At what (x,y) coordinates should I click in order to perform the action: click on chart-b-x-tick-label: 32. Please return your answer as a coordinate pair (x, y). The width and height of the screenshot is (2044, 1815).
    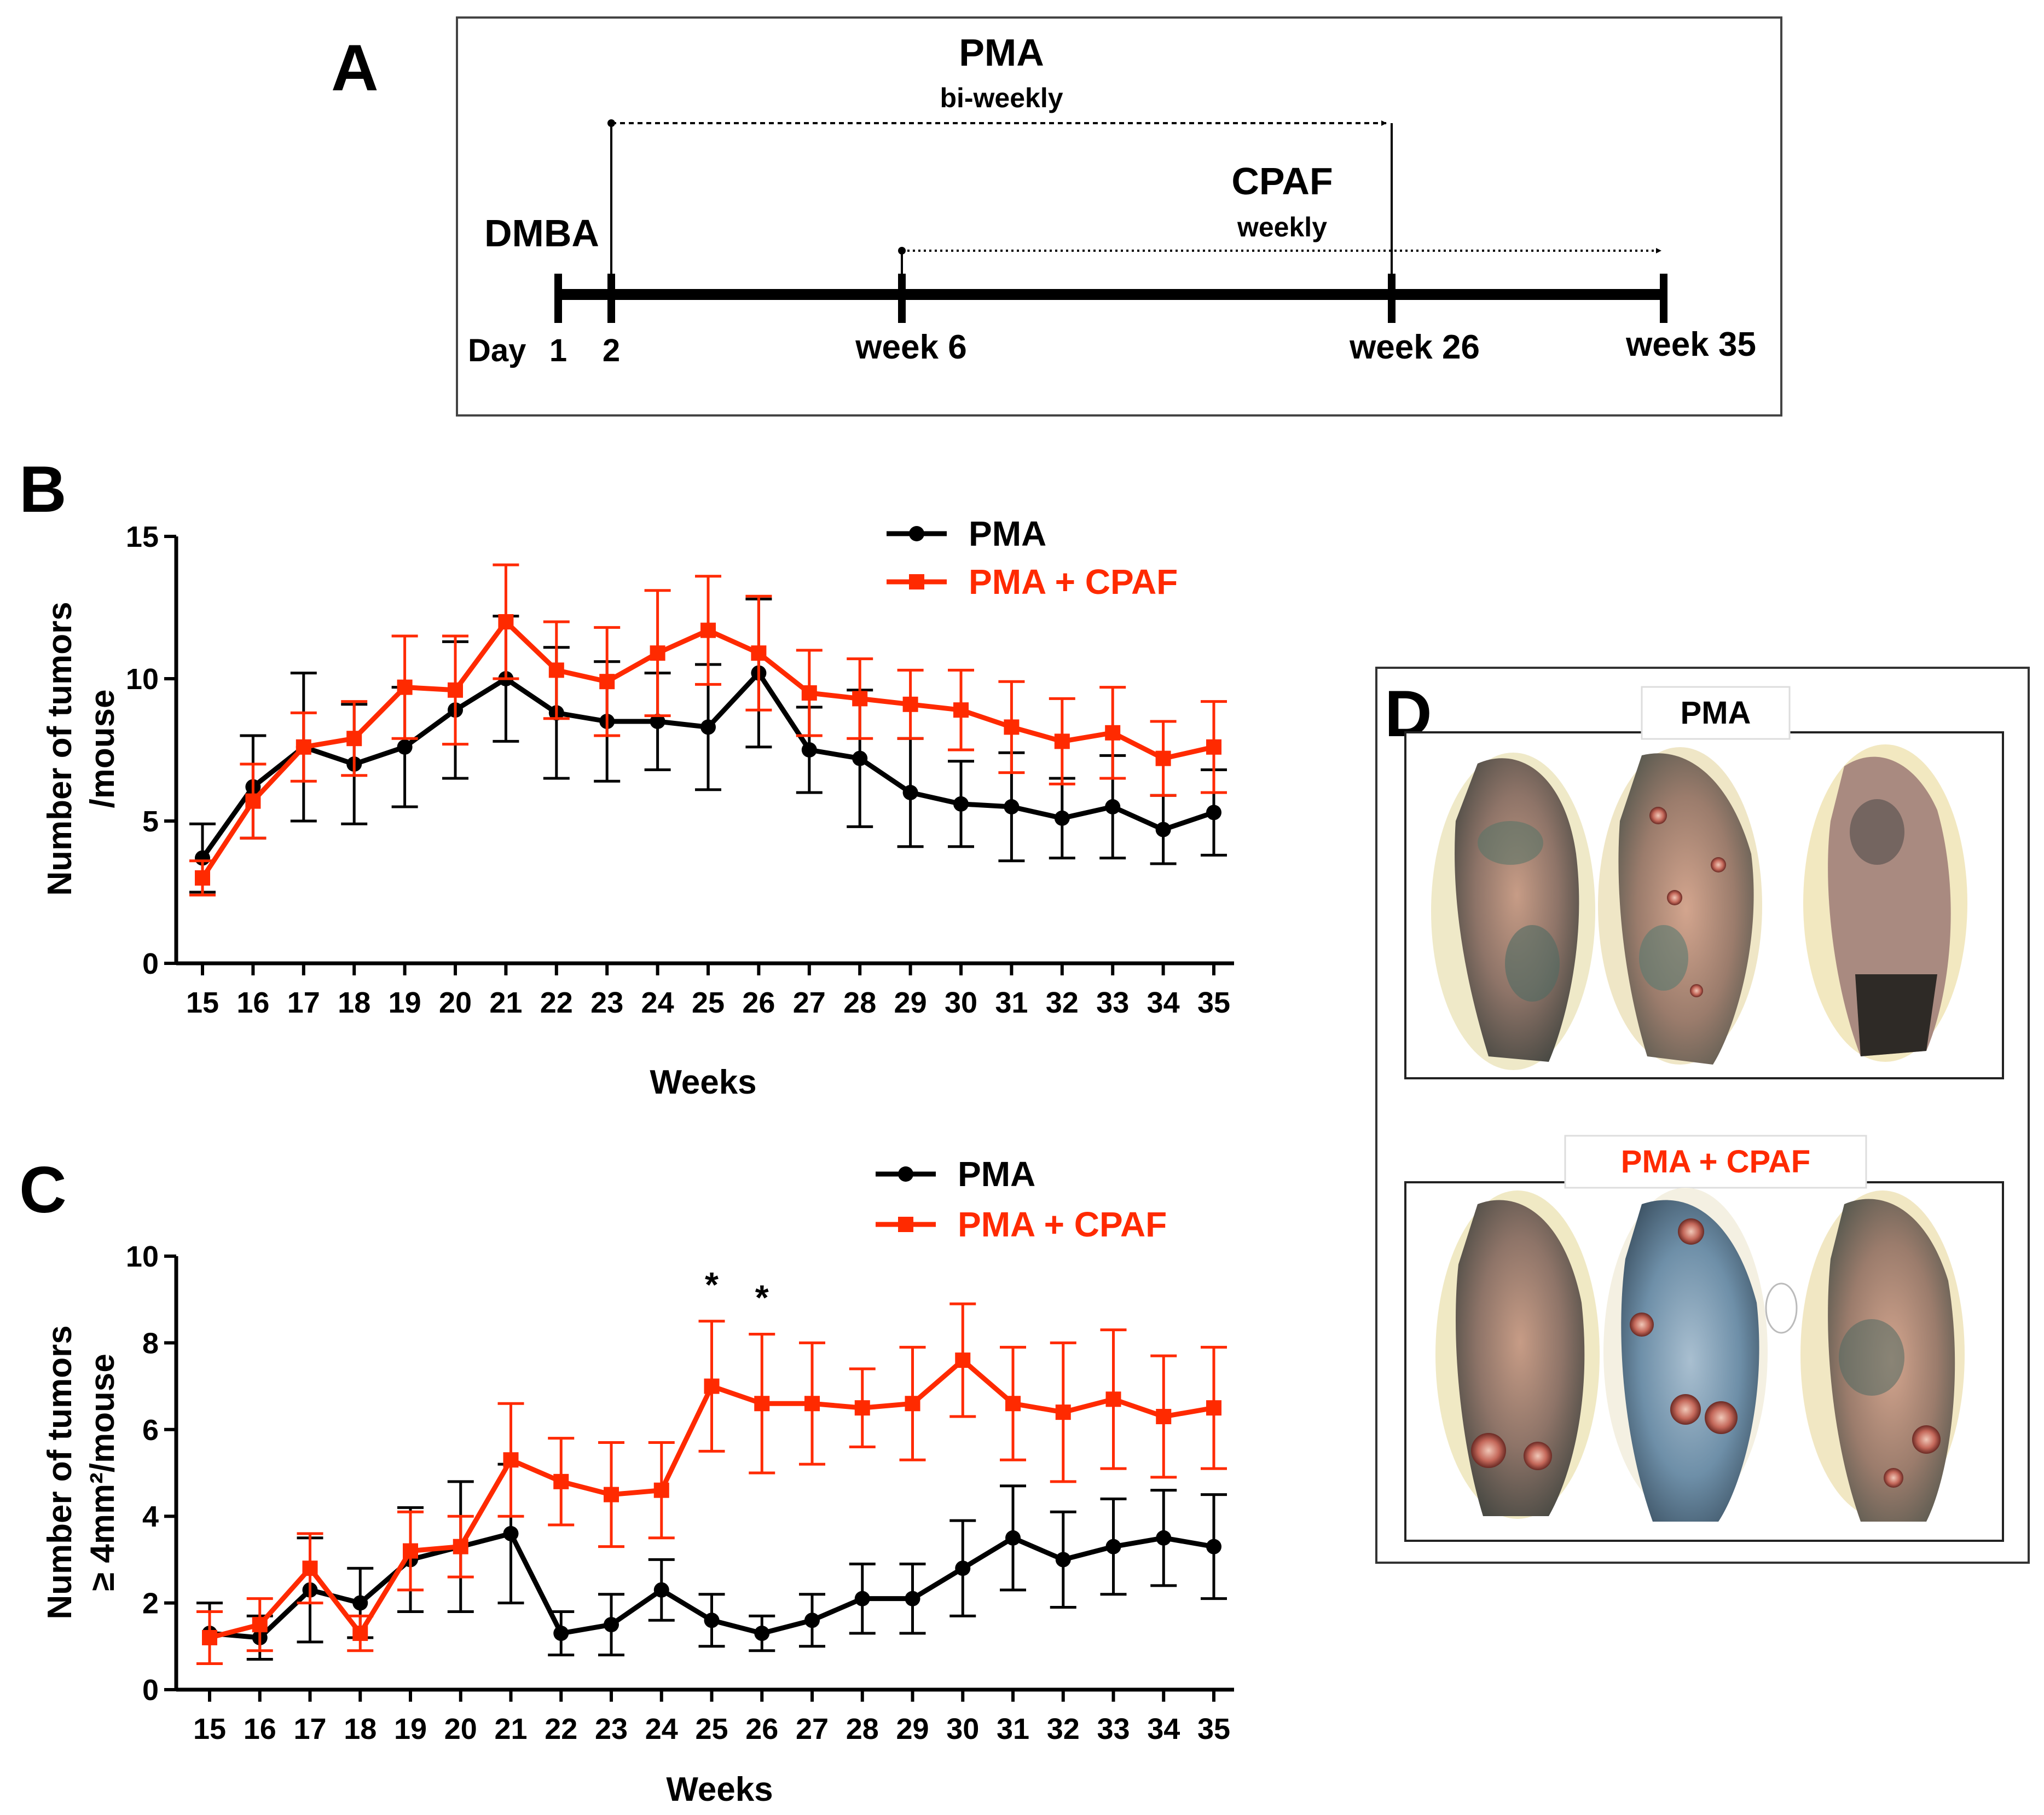
    Looking at the image, I should click on (1062, 1002).